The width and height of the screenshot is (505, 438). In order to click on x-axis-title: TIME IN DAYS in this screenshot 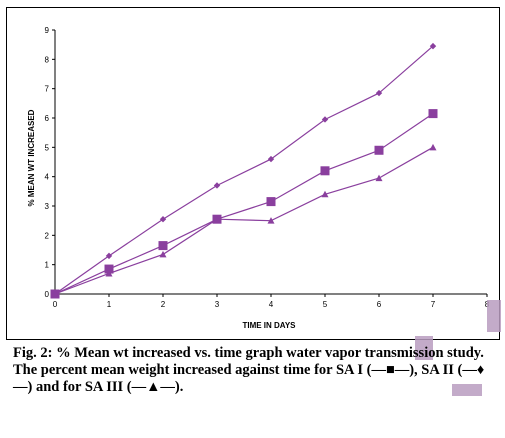, I will do `click(269, 325)`.